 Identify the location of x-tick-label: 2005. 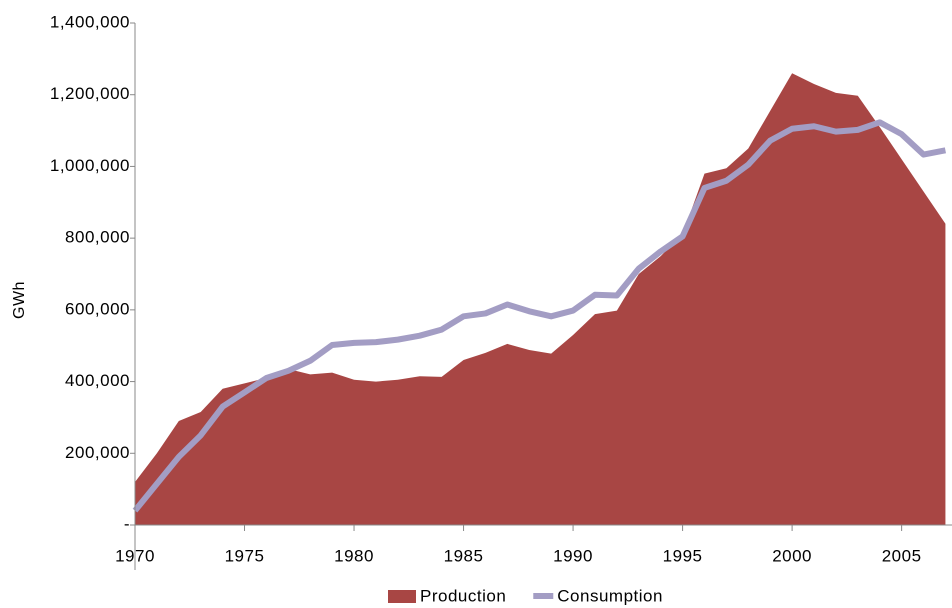
(902, 555).